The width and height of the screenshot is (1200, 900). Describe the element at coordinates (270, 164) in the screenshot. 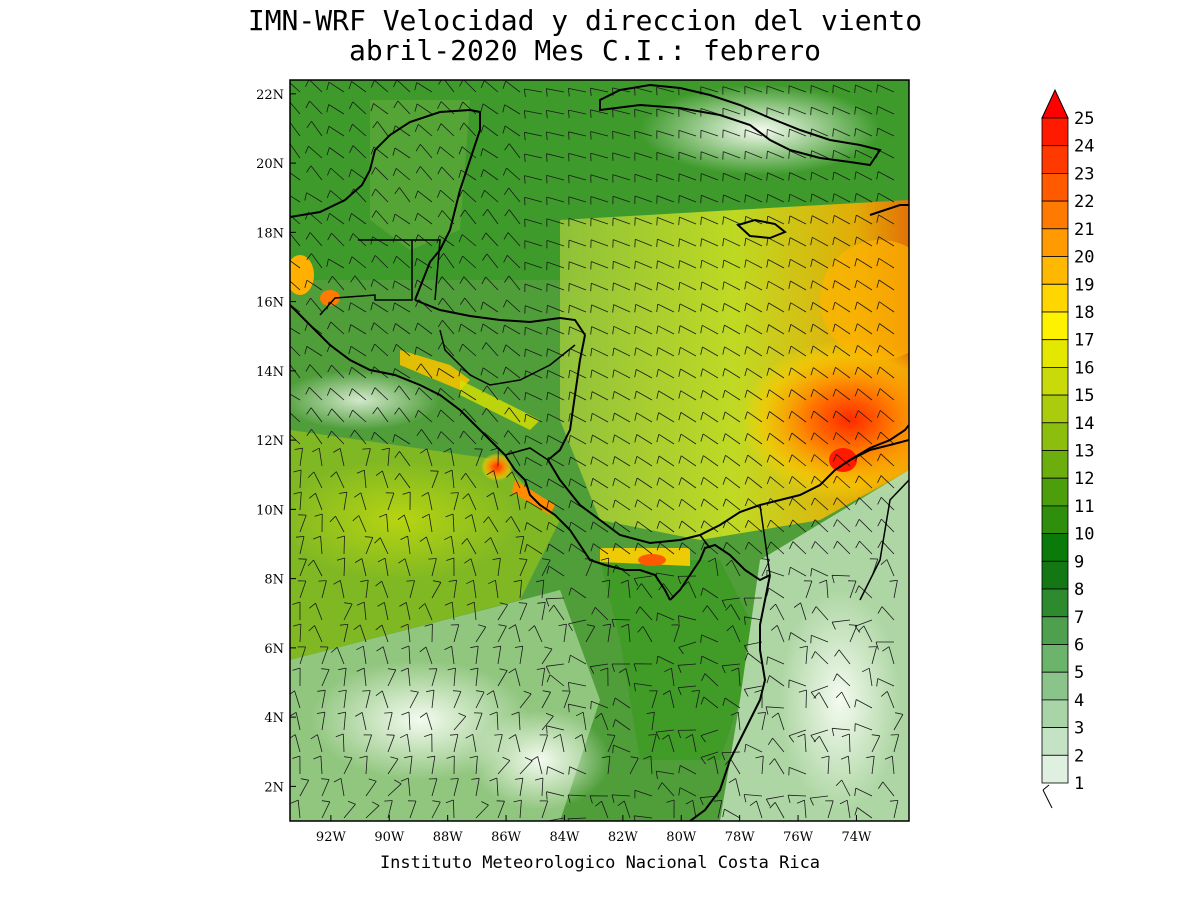

I see `lat-tick-label: 20N` at that location.